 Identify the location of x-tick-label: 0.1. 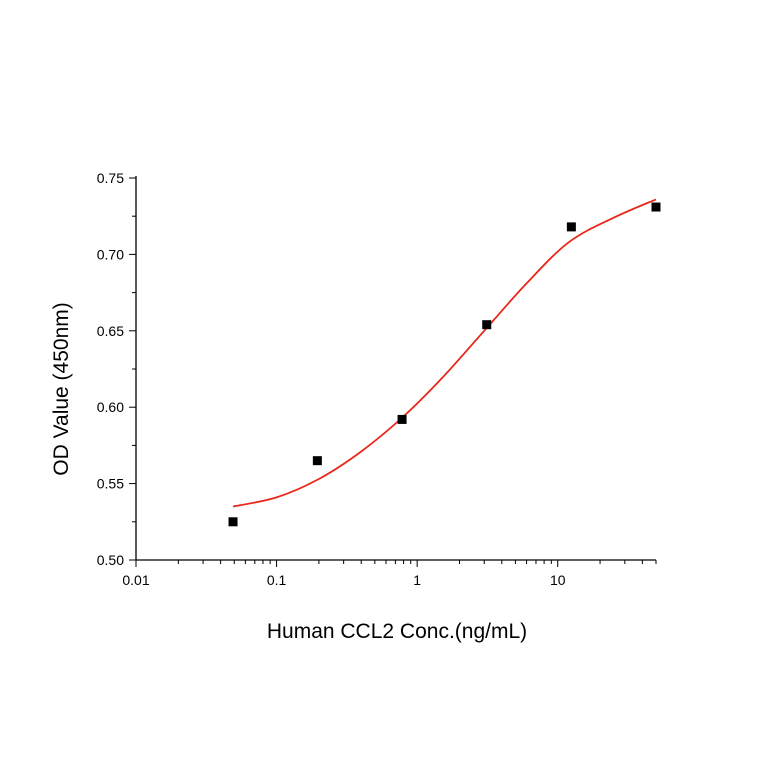
(277, 580).